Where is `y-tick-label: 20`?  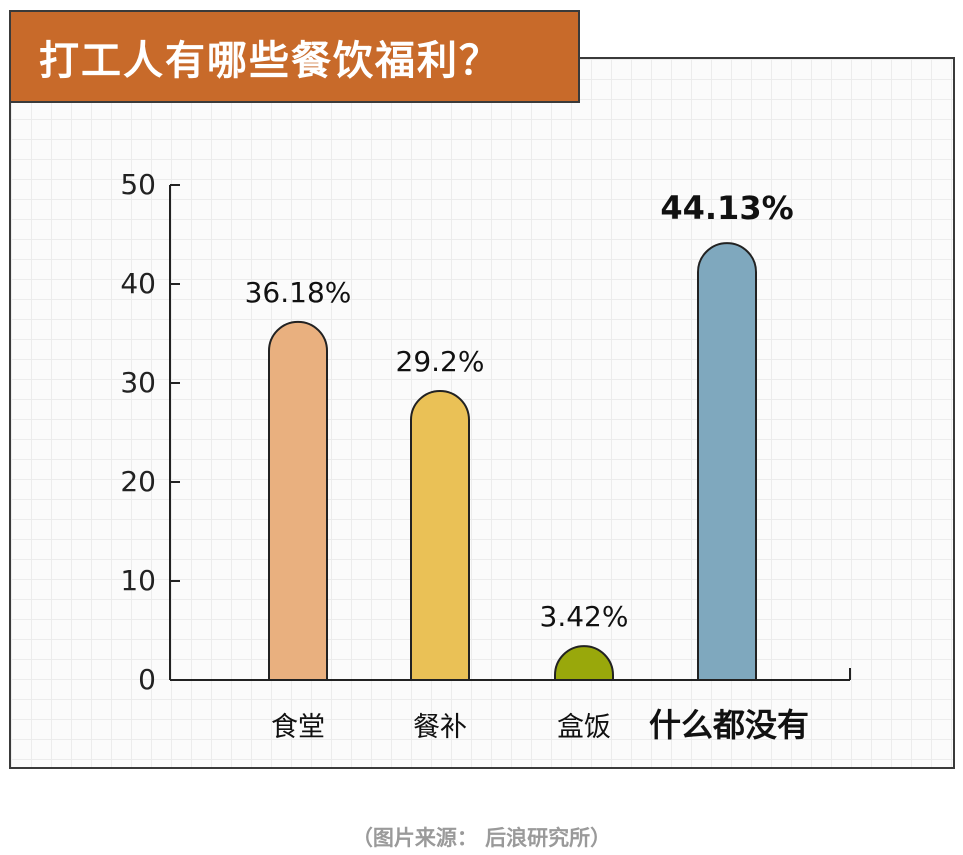
y-tick-label: 20 is located at coordinates (138, 481).